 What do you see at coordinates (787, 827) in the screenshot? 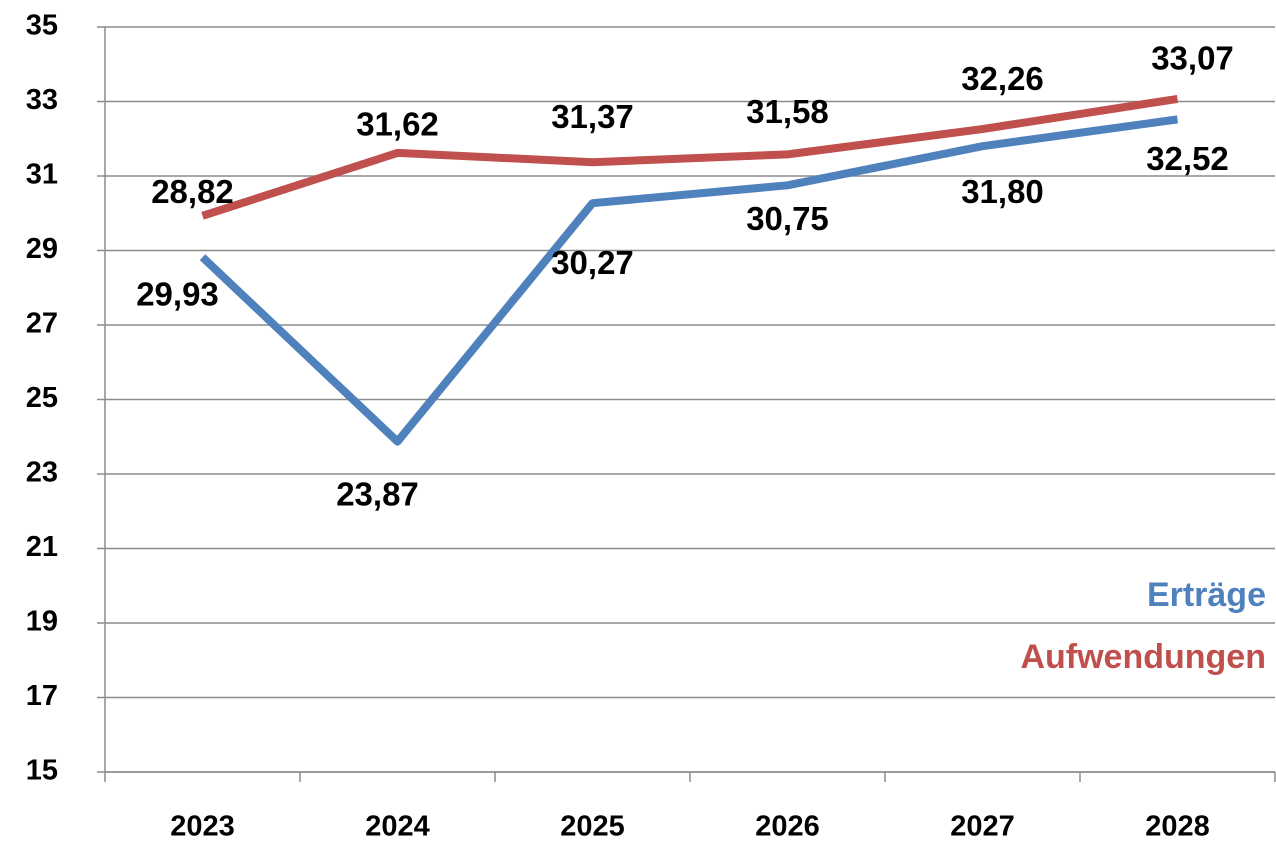
I see `x-tick-label: 2026` at bounding box center [787, 827].